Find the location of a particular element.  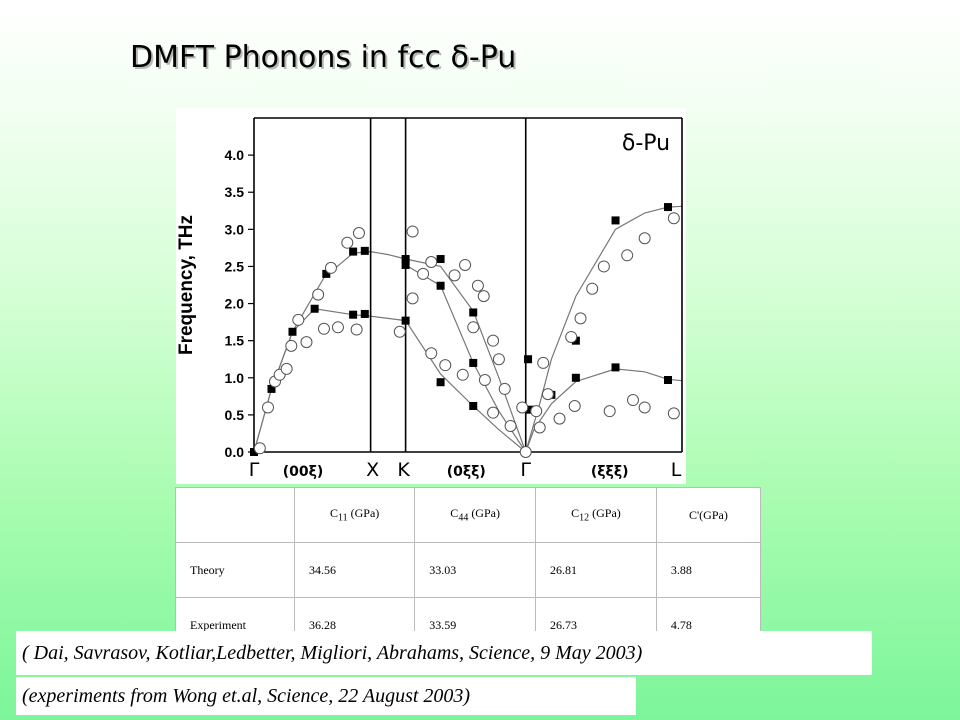

y-tick-label: 4.0 is located at coordinates (235, 155).